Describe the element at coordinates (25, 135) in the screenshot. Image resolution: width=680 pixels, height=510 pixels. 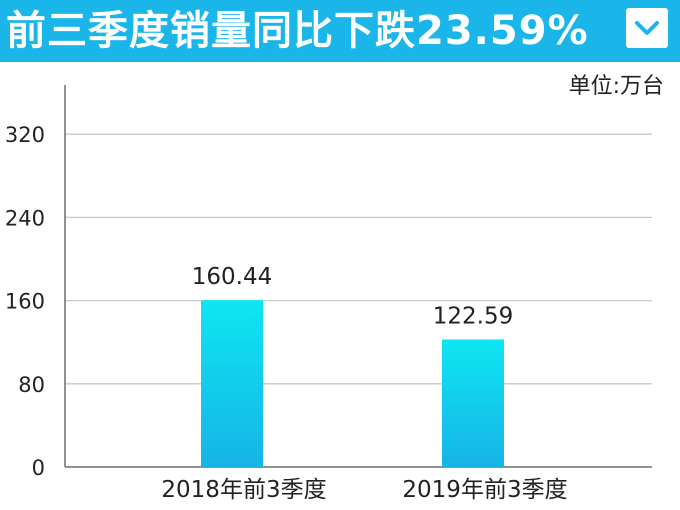
I see `y-tick-label: 320` at that location.